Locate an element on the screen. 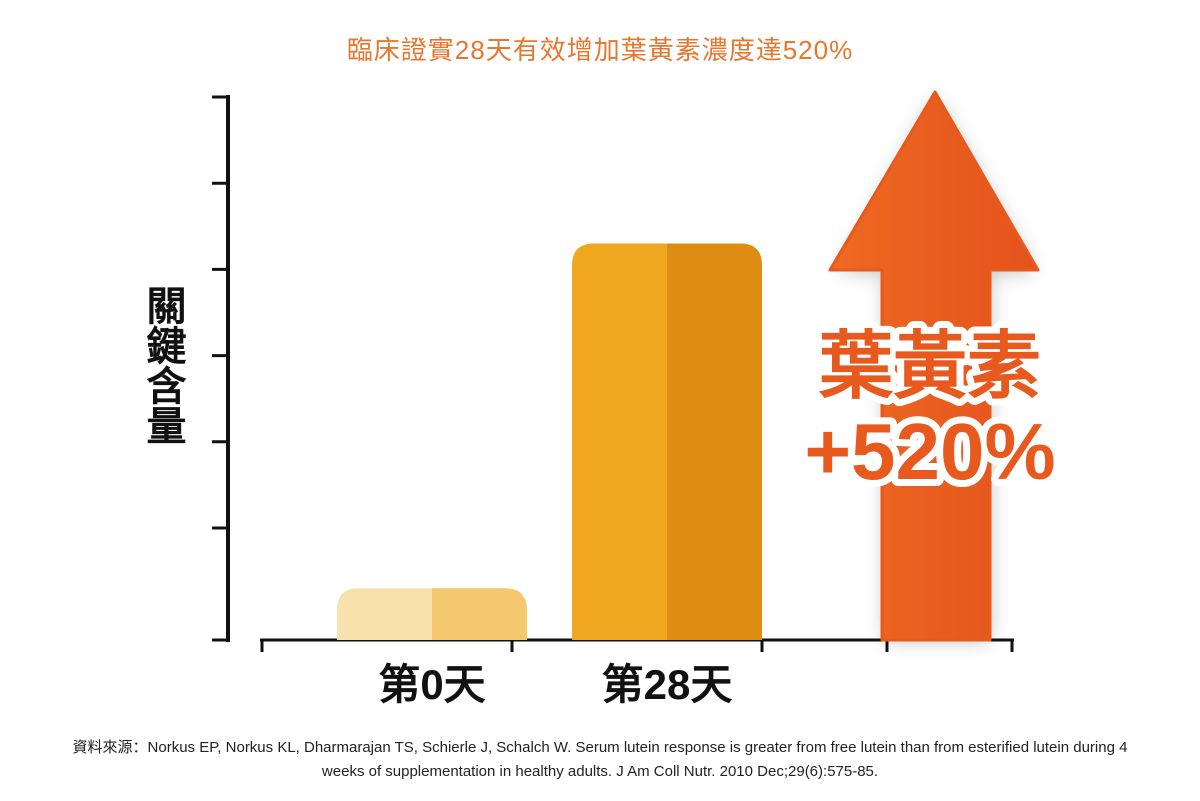 The width and height of the screenshot is (1200, 801). x-axis-separators is located at coordinates (637, 646).